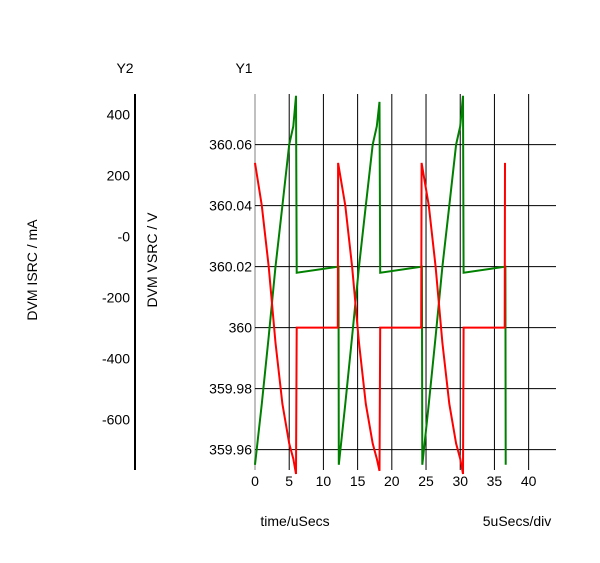 This screenshot has height=563, width=600. What do you see at coordinates (230, 450) in the screenshot?
I see `y1-tick-label: 359.96` at bounding box center [230, 450].